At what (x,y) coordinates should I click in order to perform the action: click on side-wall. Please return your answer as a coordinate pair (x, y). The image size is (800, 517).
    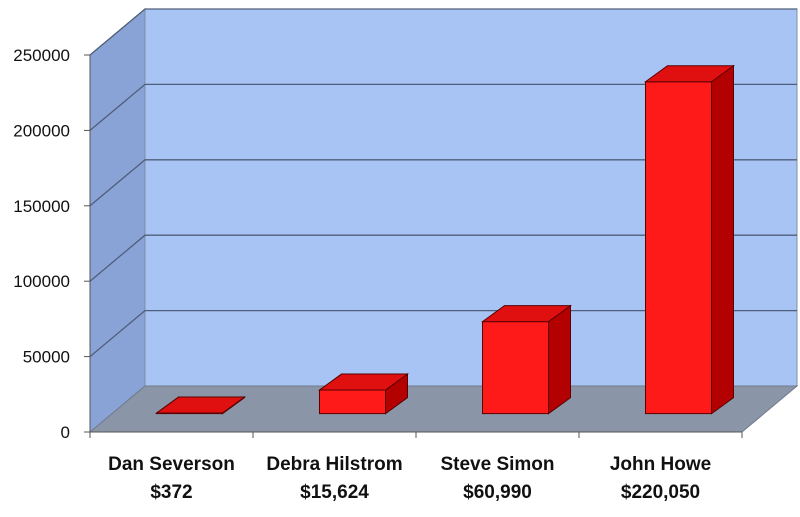
    Looking at the image, I should click on (117, 220).